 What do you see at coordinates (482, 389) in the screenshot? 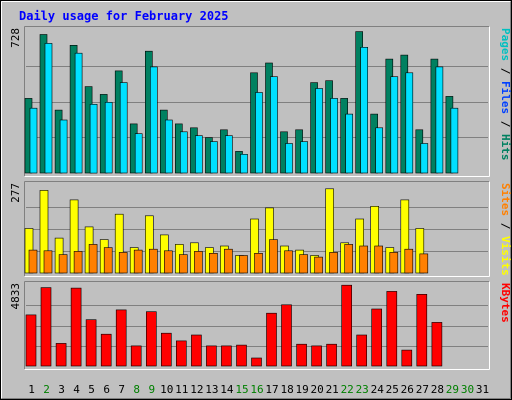
I see `day-label-31: 31` at bounding box center [482, 389].